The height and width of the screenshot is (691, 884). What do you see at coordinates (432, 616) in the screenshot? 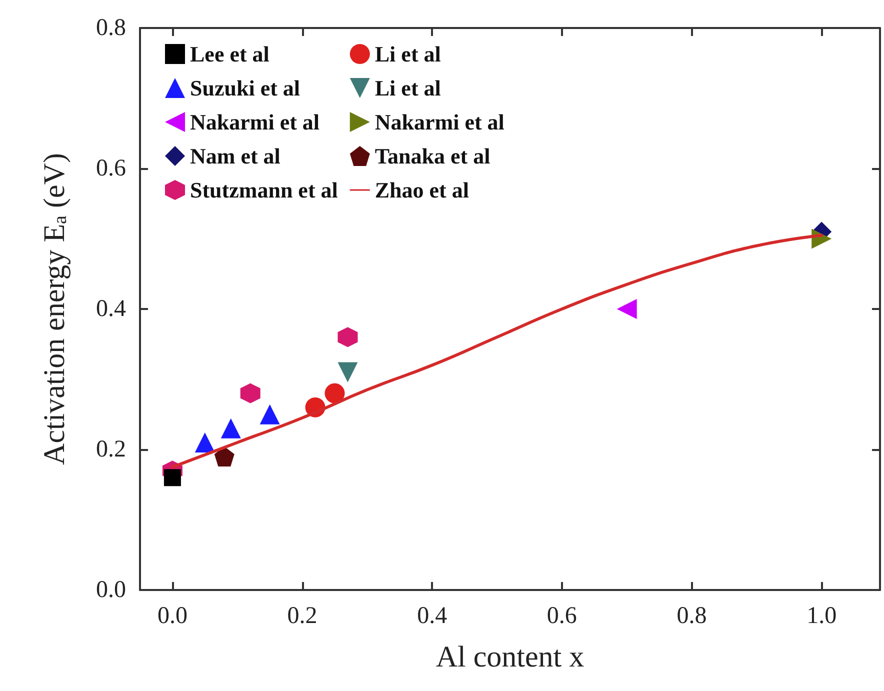
I see `x-tick-label: 0.4` at bounding box center [432, 616].